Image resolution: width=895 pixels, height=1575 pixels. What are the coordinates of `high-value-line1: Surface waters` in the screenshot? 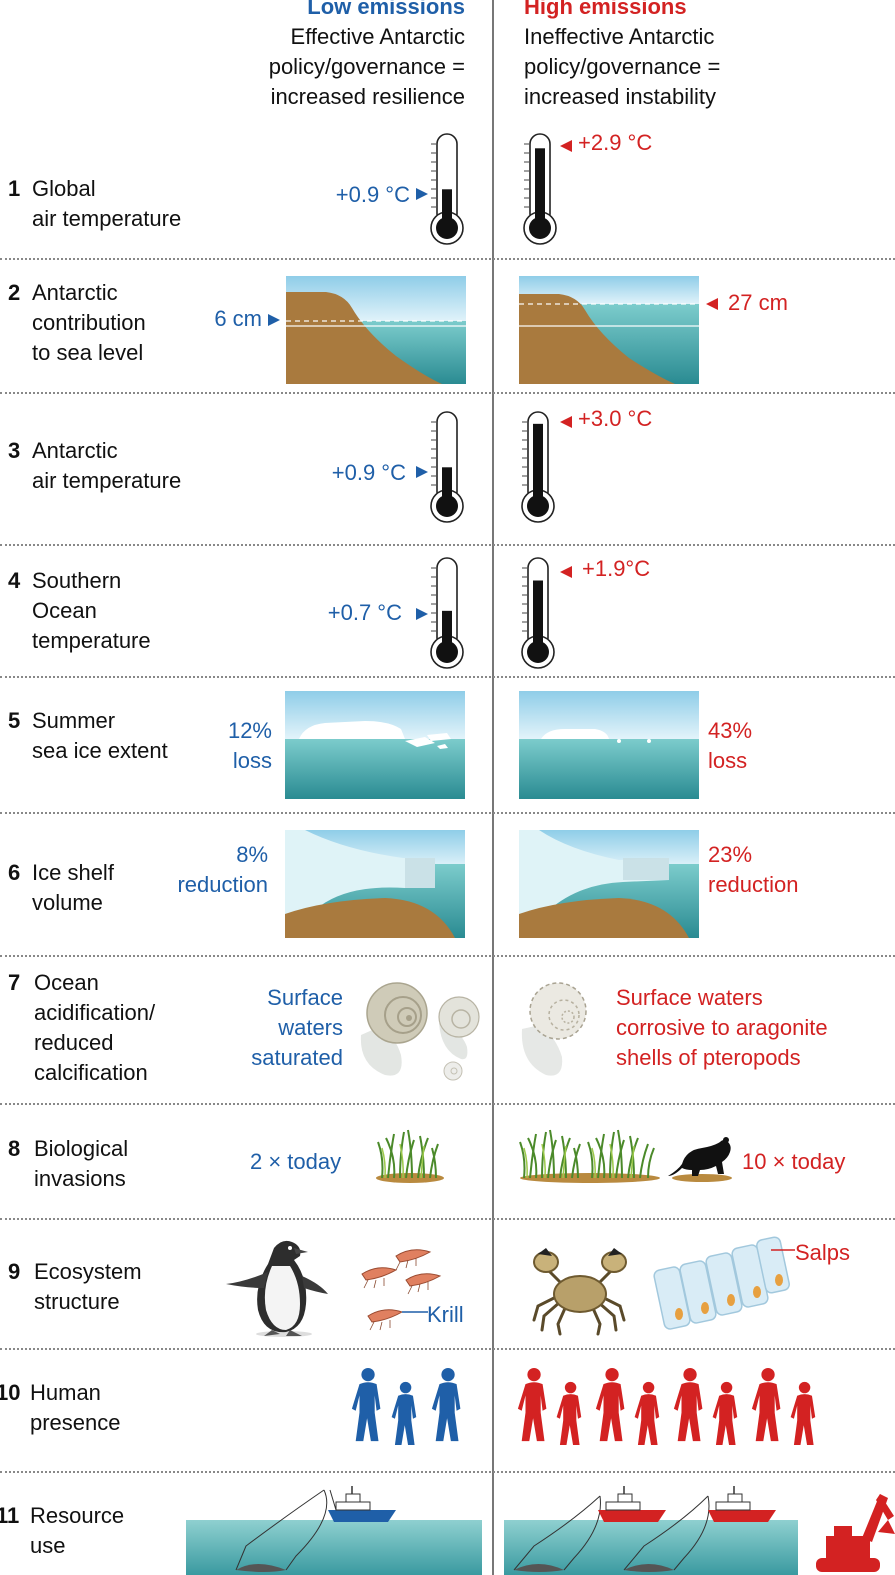 It's located at (689, 997).